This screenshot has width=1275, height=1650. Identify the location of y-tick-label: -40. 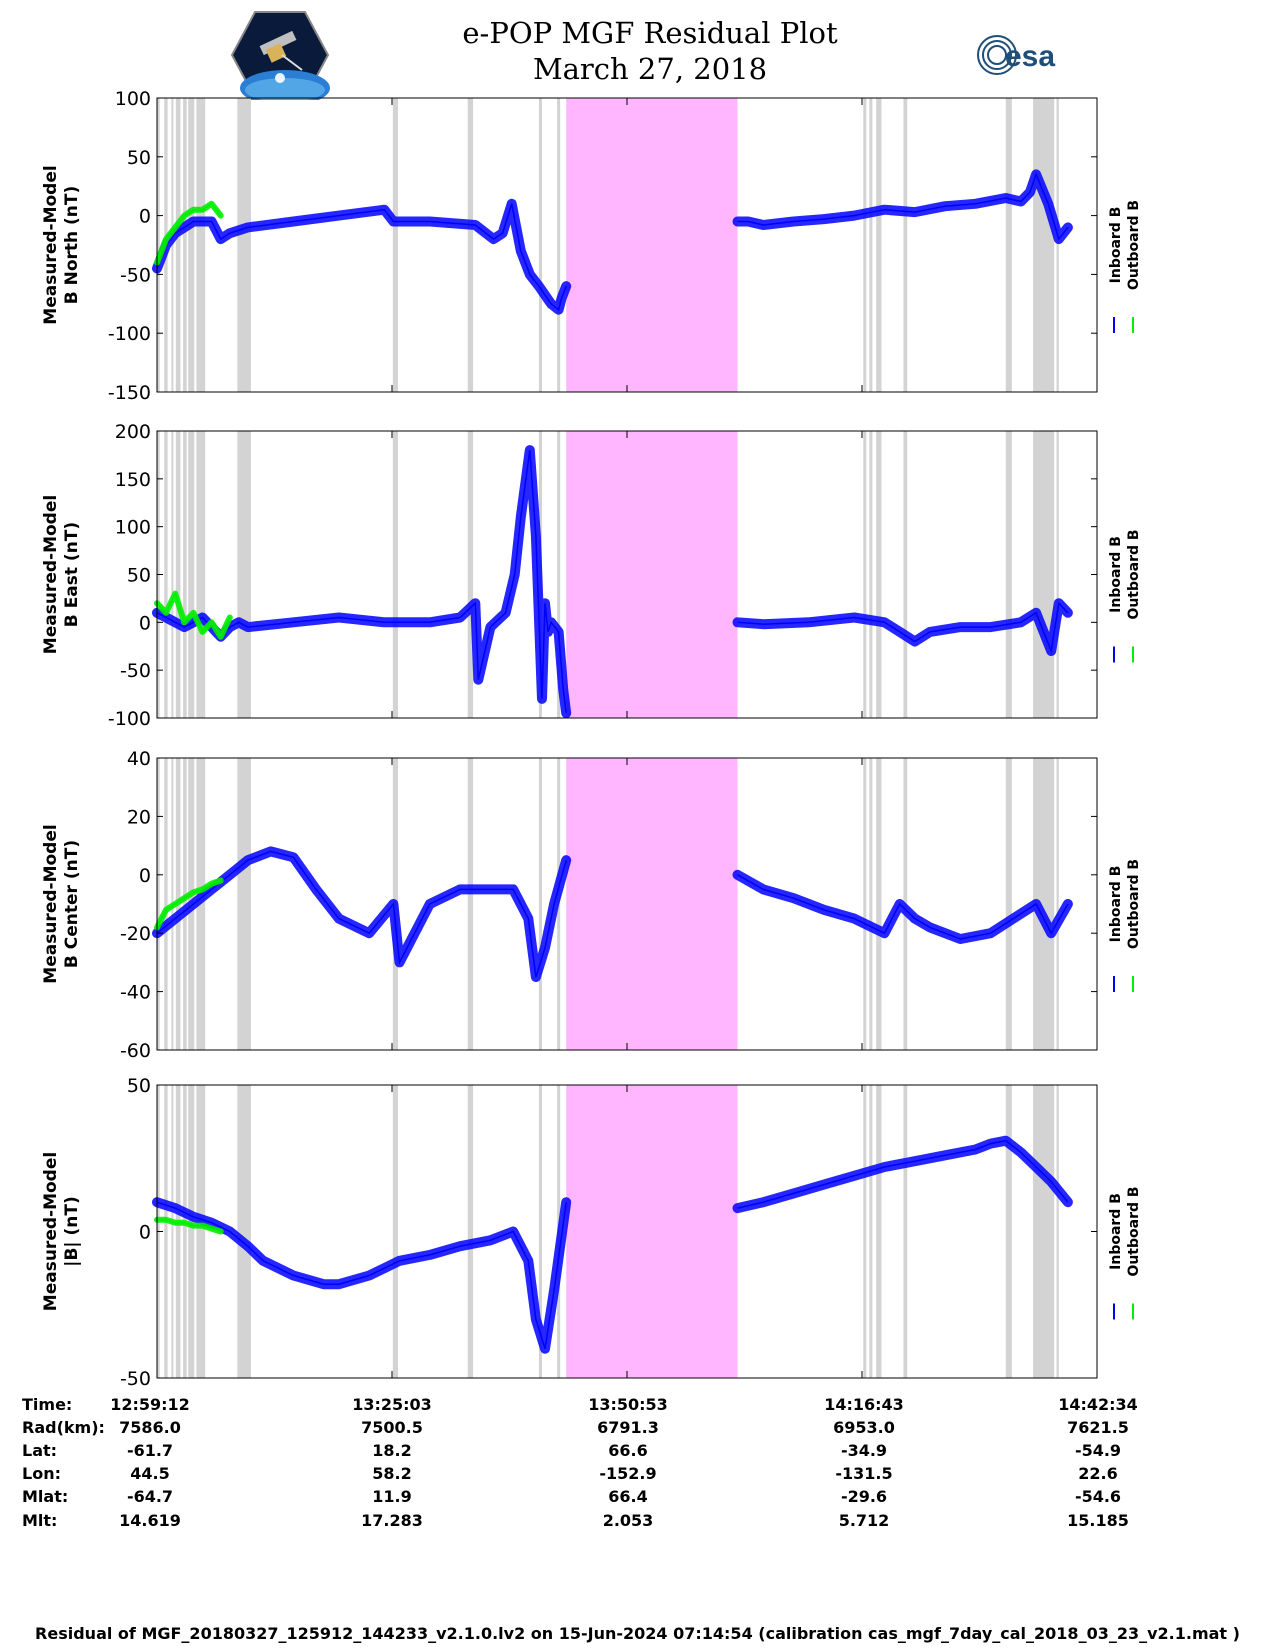
(135, 993).